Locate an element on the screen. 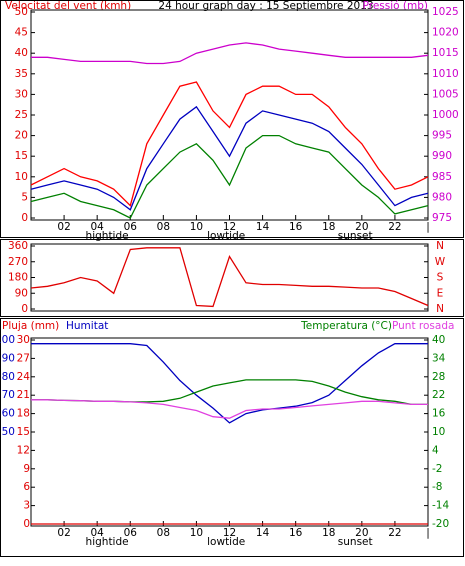 The image size is (465, 566). y2-tick-label: 4 is located at coordinates (435, 450).